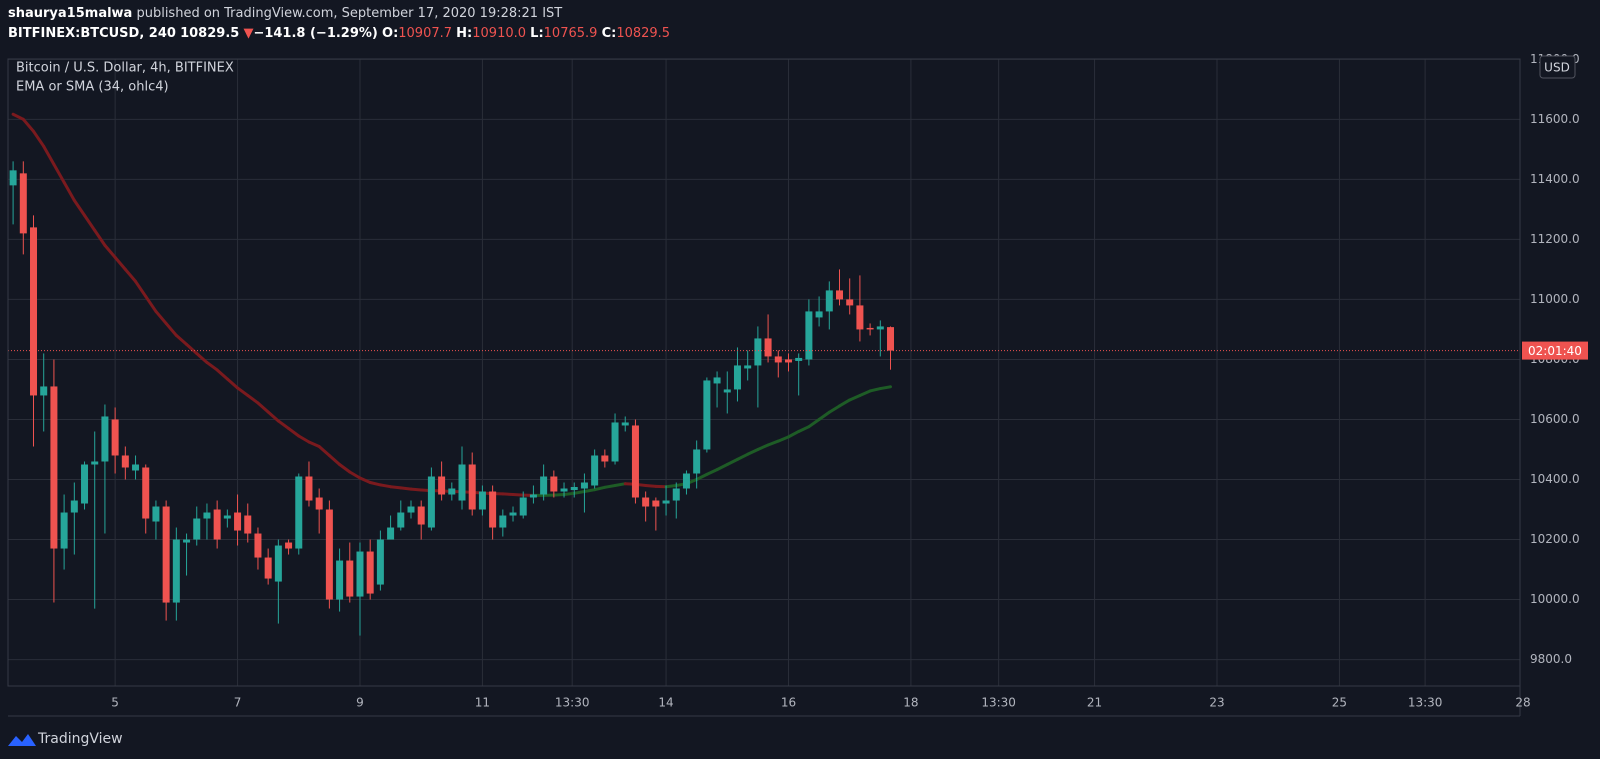 This screenshot has height=759, width=1600. I want to click on countdown-box, so click(1555, 350).